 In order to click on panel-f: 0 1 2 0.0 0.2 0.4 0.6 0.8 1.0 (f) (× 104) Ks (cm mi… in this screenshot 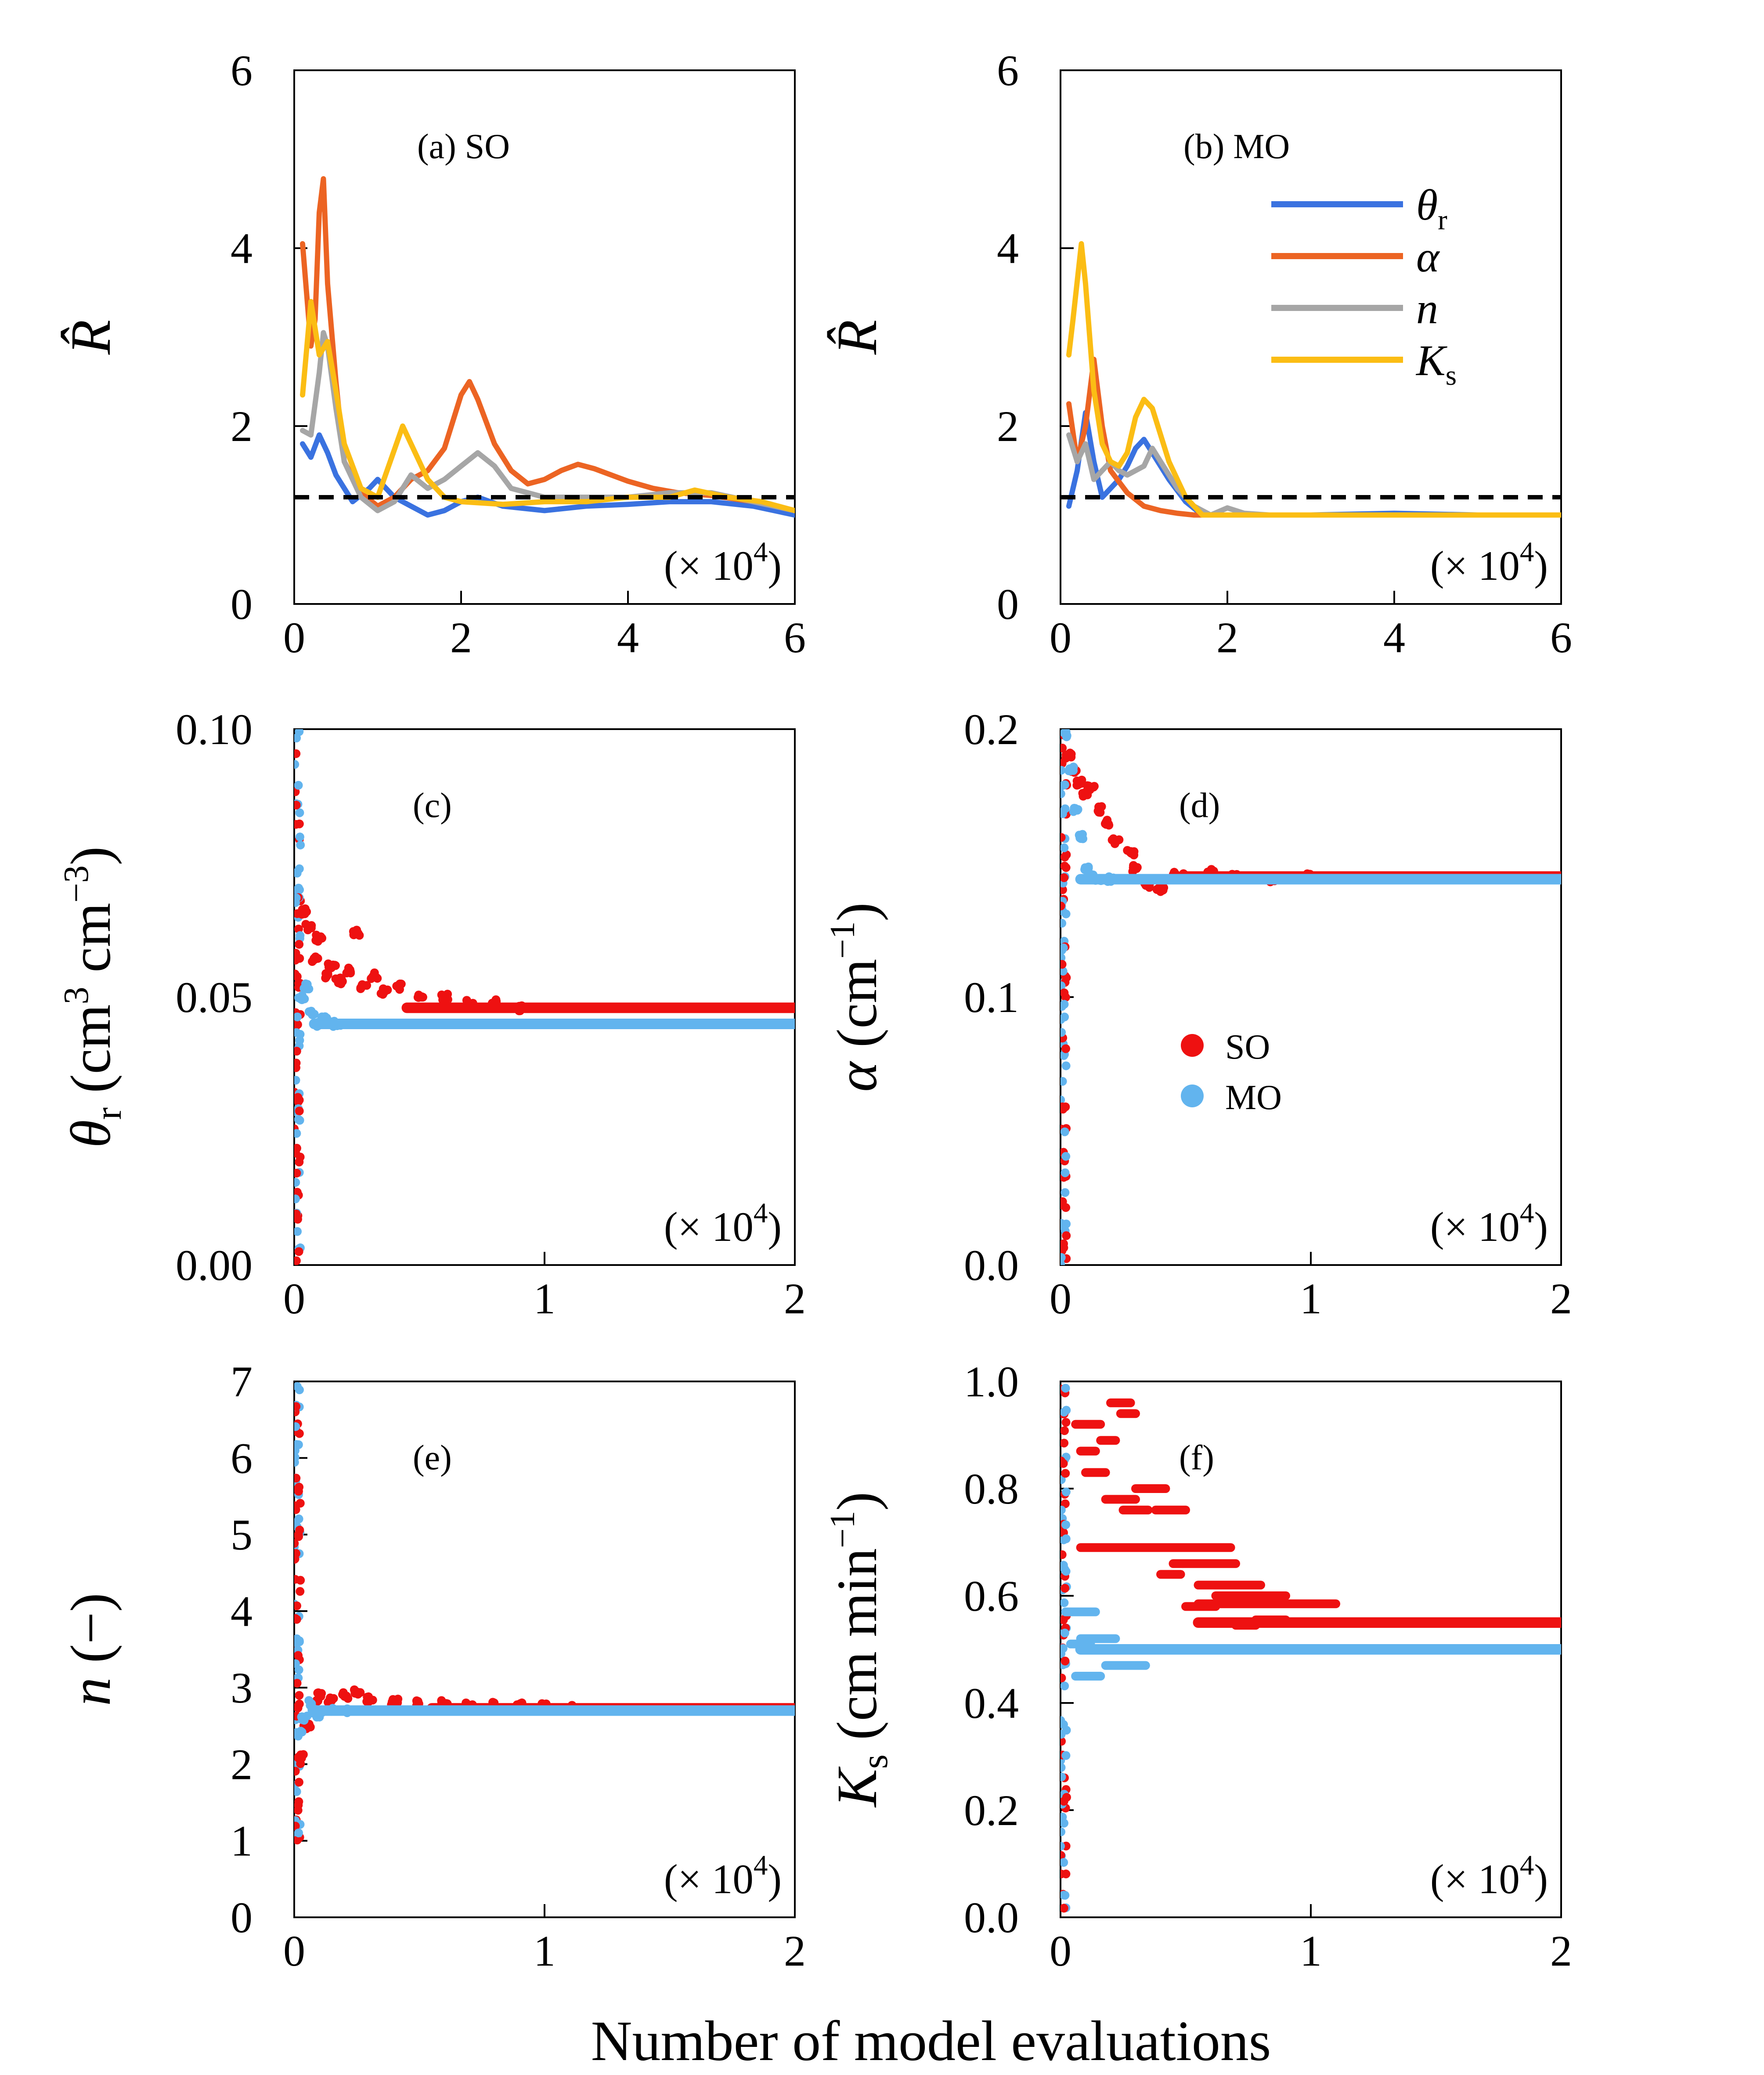, I will do `click(1197, 1666)`.